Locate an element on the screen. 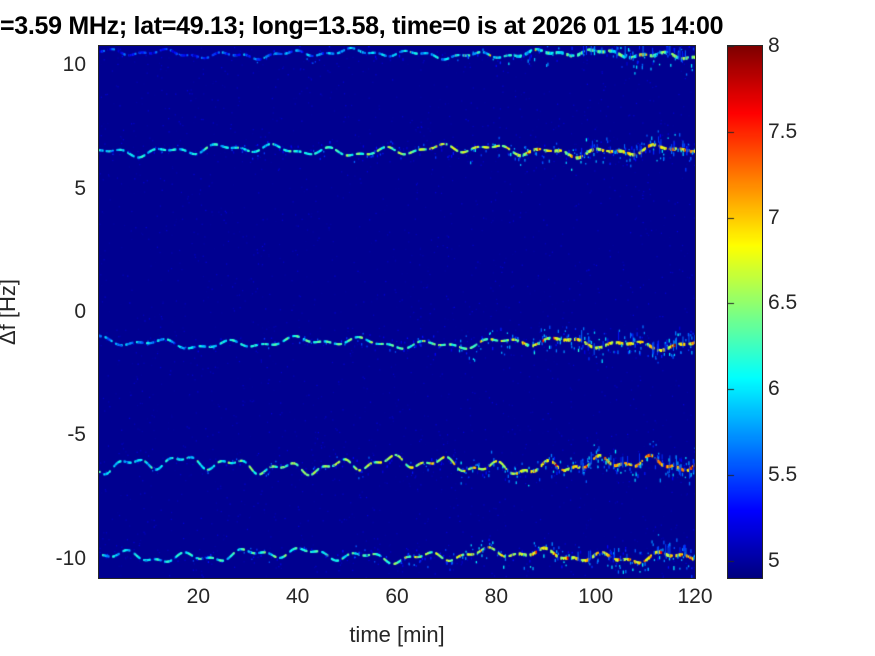  colorbar is located at coordinates (745, 312).